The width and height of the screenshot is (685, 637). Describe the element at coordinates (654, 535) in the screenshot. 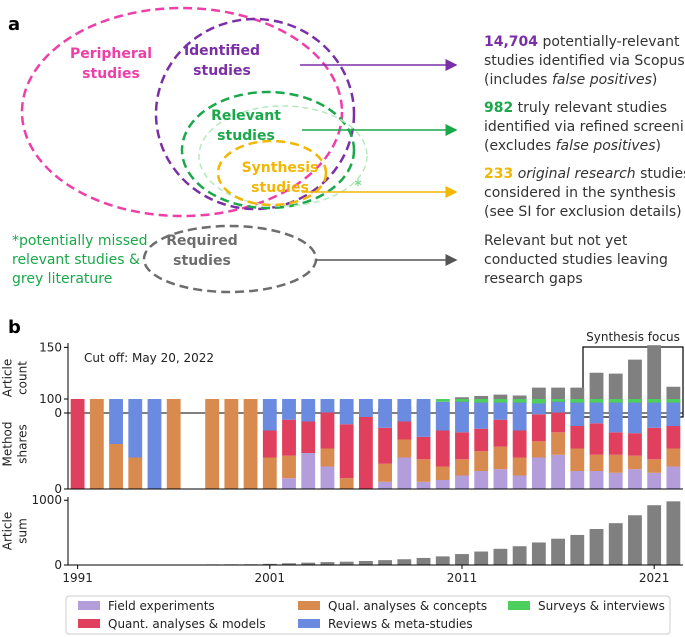

I see `bar-2021` at that location.